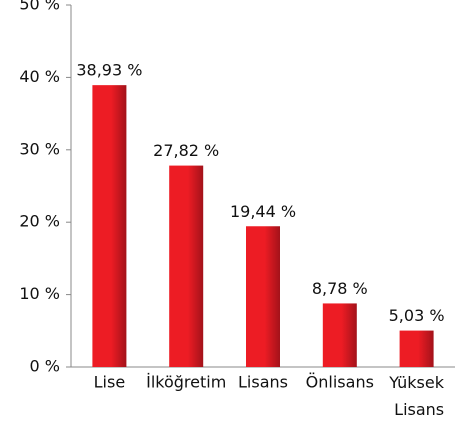  What do you see at coordinates (110, 382) in the screenshot?
I see `x-tick-label: Lise` at bounding box center [110, 382].